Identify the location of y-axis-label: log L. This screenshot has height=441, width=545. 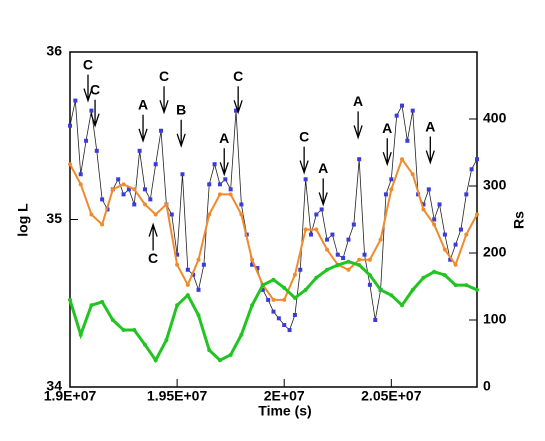
(23, 220).